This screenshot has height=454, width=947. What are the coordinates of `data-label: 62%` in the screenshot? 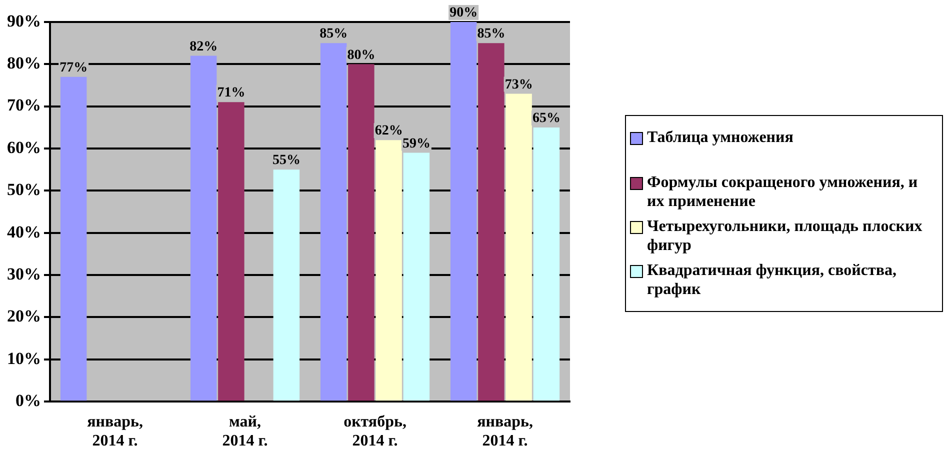 It's located at (388, 131).